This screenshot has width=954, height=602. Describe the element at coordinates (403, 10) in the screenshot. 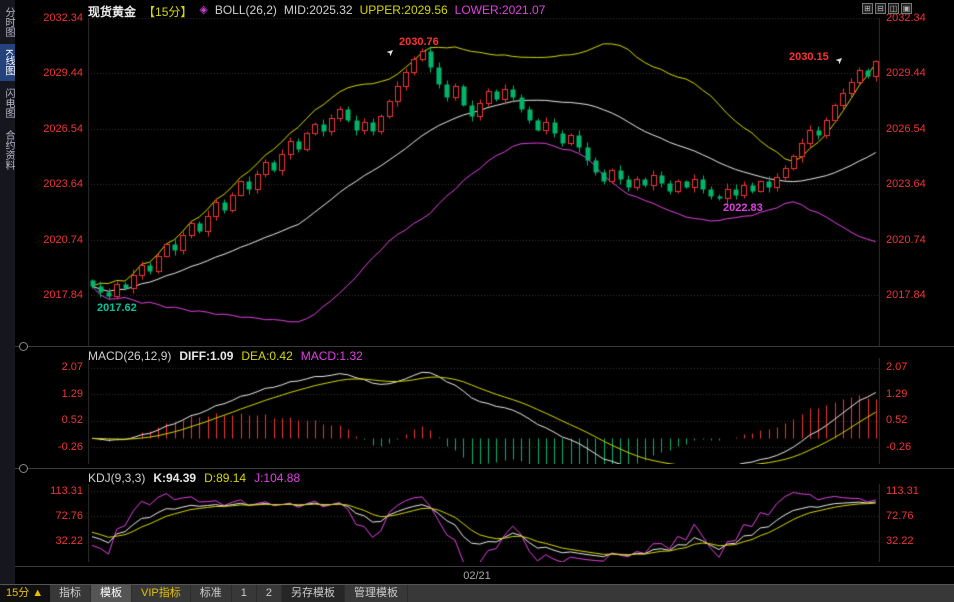

I see `boll-upper-value: UPPER:2029.56` at that location.